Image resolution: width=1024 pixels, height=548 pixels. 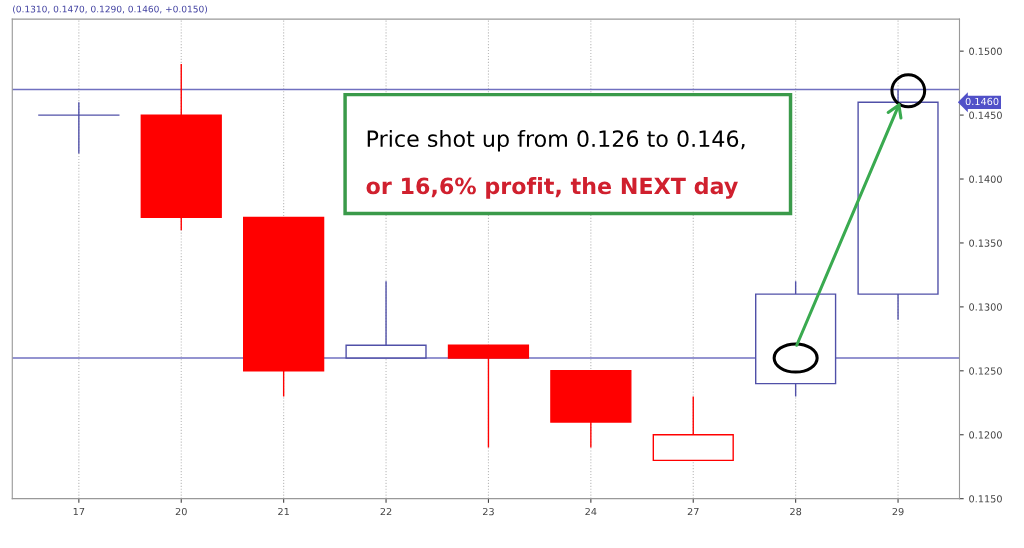 I want to click on chart-title: (0.1310, 0.1470, 0.1290, 0.1460, +0.0150), so click(x=110, y=9).